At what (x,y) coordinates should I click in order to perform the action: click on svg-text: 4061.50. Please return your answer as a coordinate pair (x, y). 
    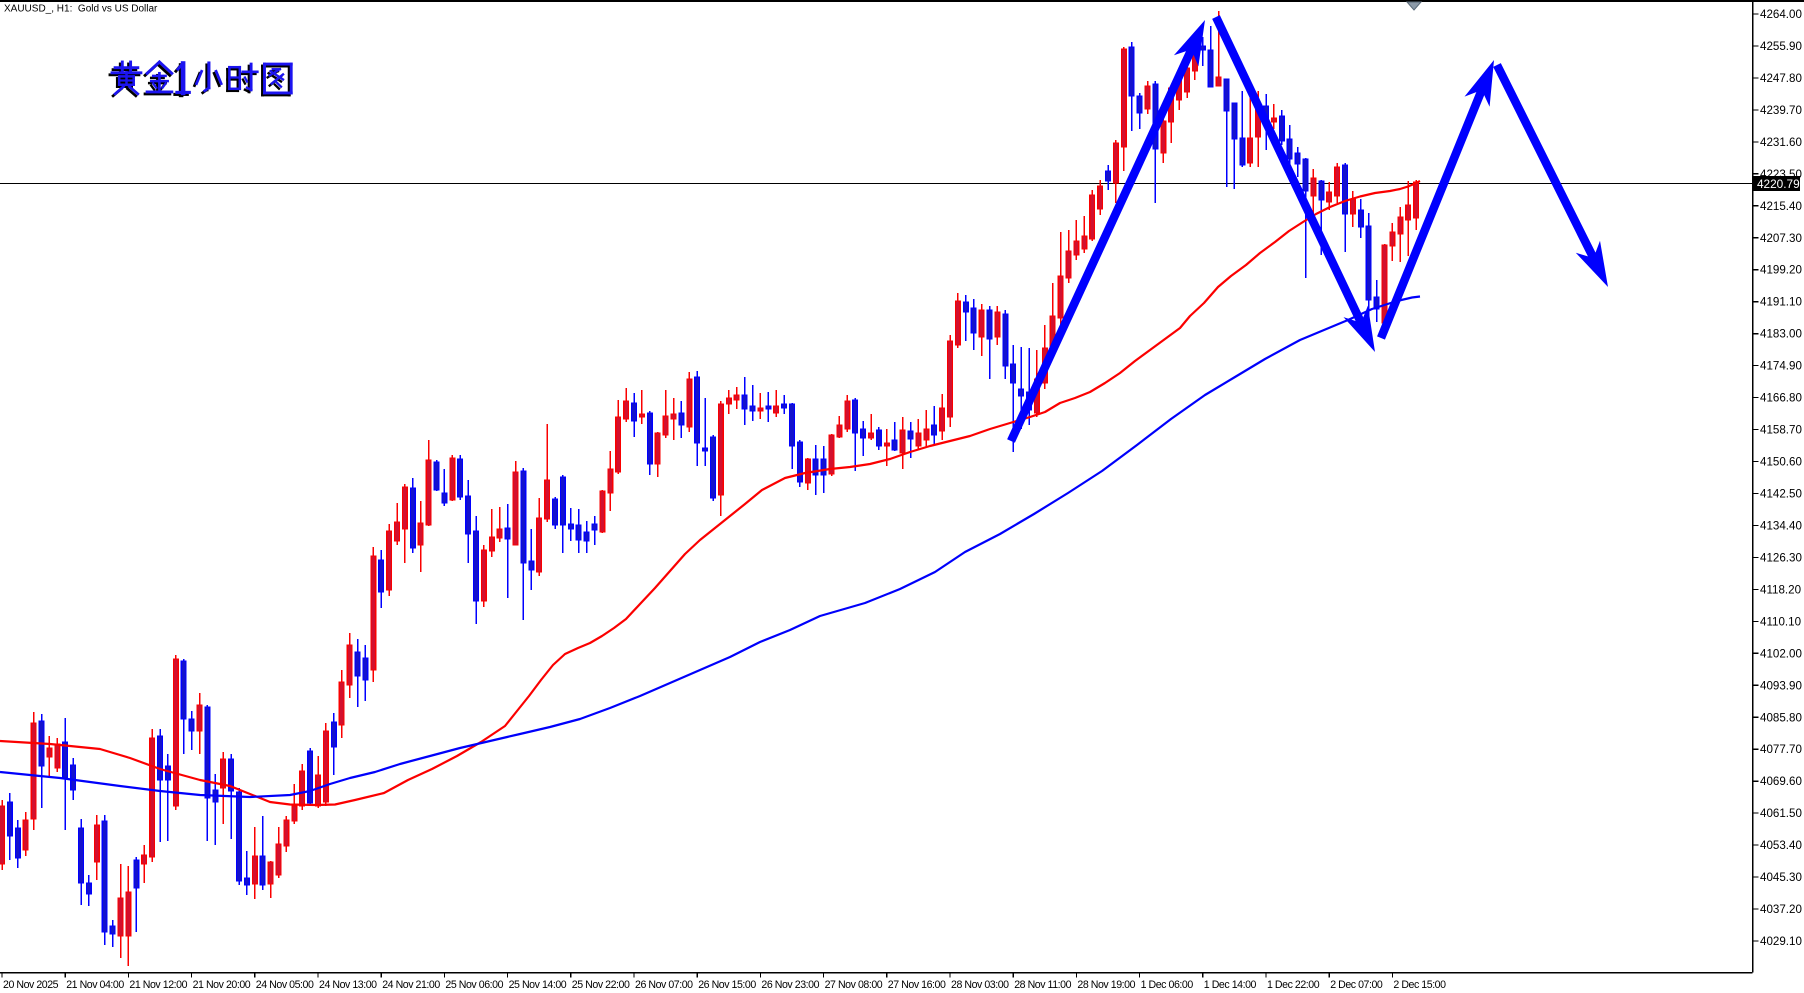
    Looking at the image, I should click on (1781, 813).